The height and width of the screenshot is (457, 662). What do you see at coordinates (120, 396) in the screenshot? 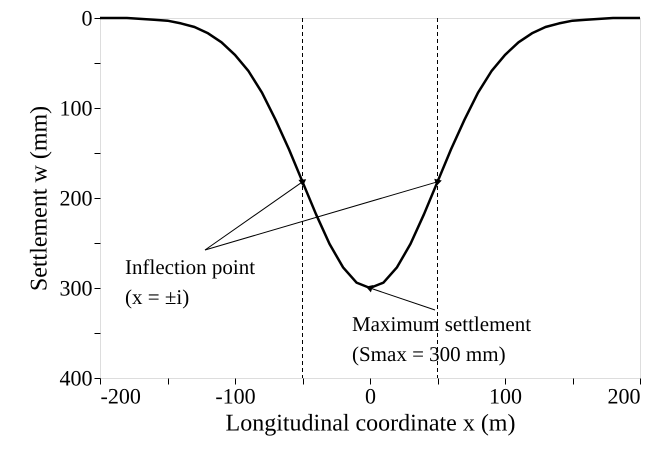
I see `x-tick-label: -200` at bounding box center [120, 396].